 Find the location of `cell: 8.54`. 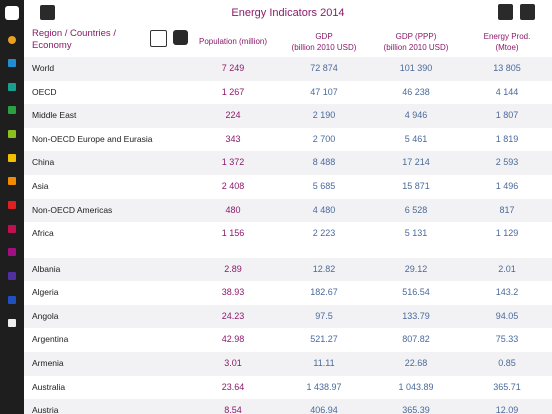

cell: 8.54 is located at coordinates (233, 409).